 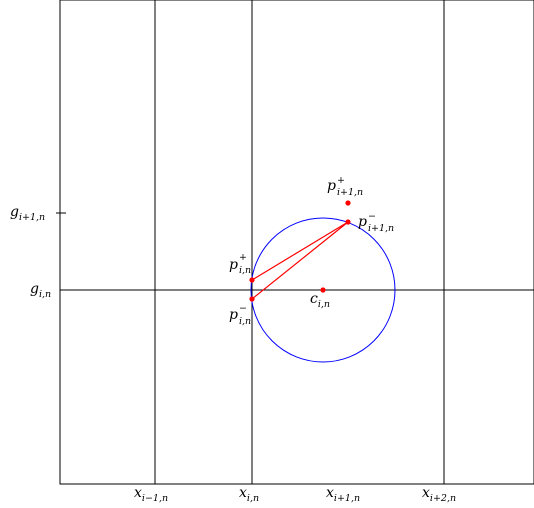 I want to click on point-p-ip1-minus, so click(x=348, y=222).